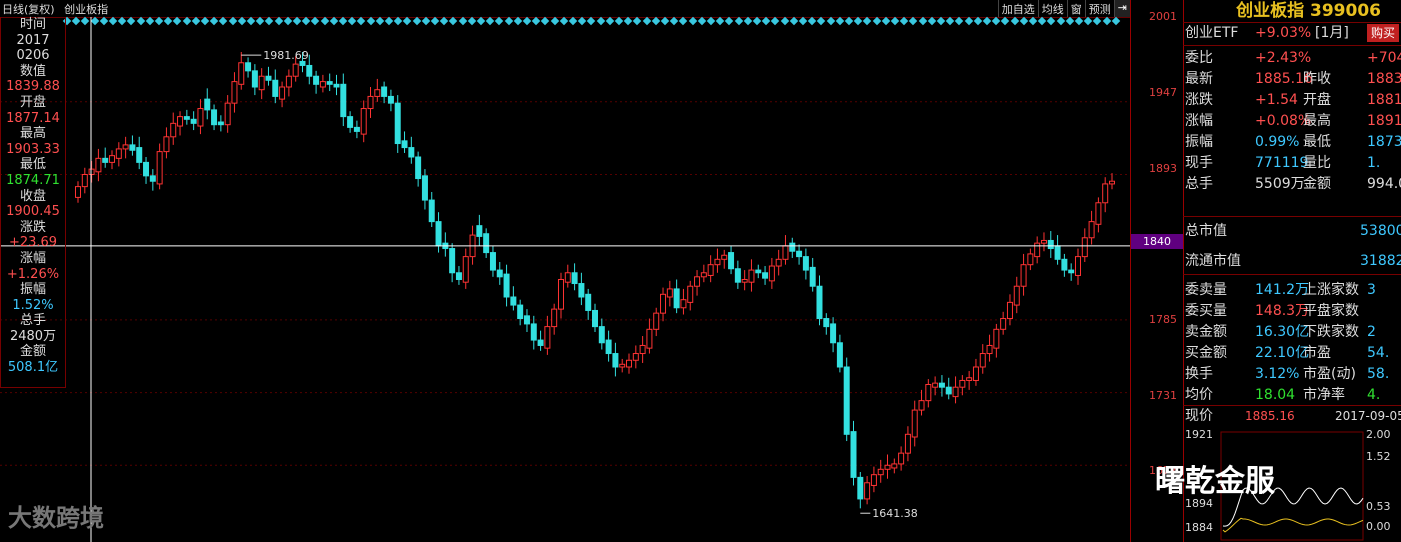 The height and width of the screenshot is (542, 1401). What do you see at coordinates (1017, 8) in the screenshot?
I see `add-favorite-button: 加自选` at bounding box center [1017, 8].